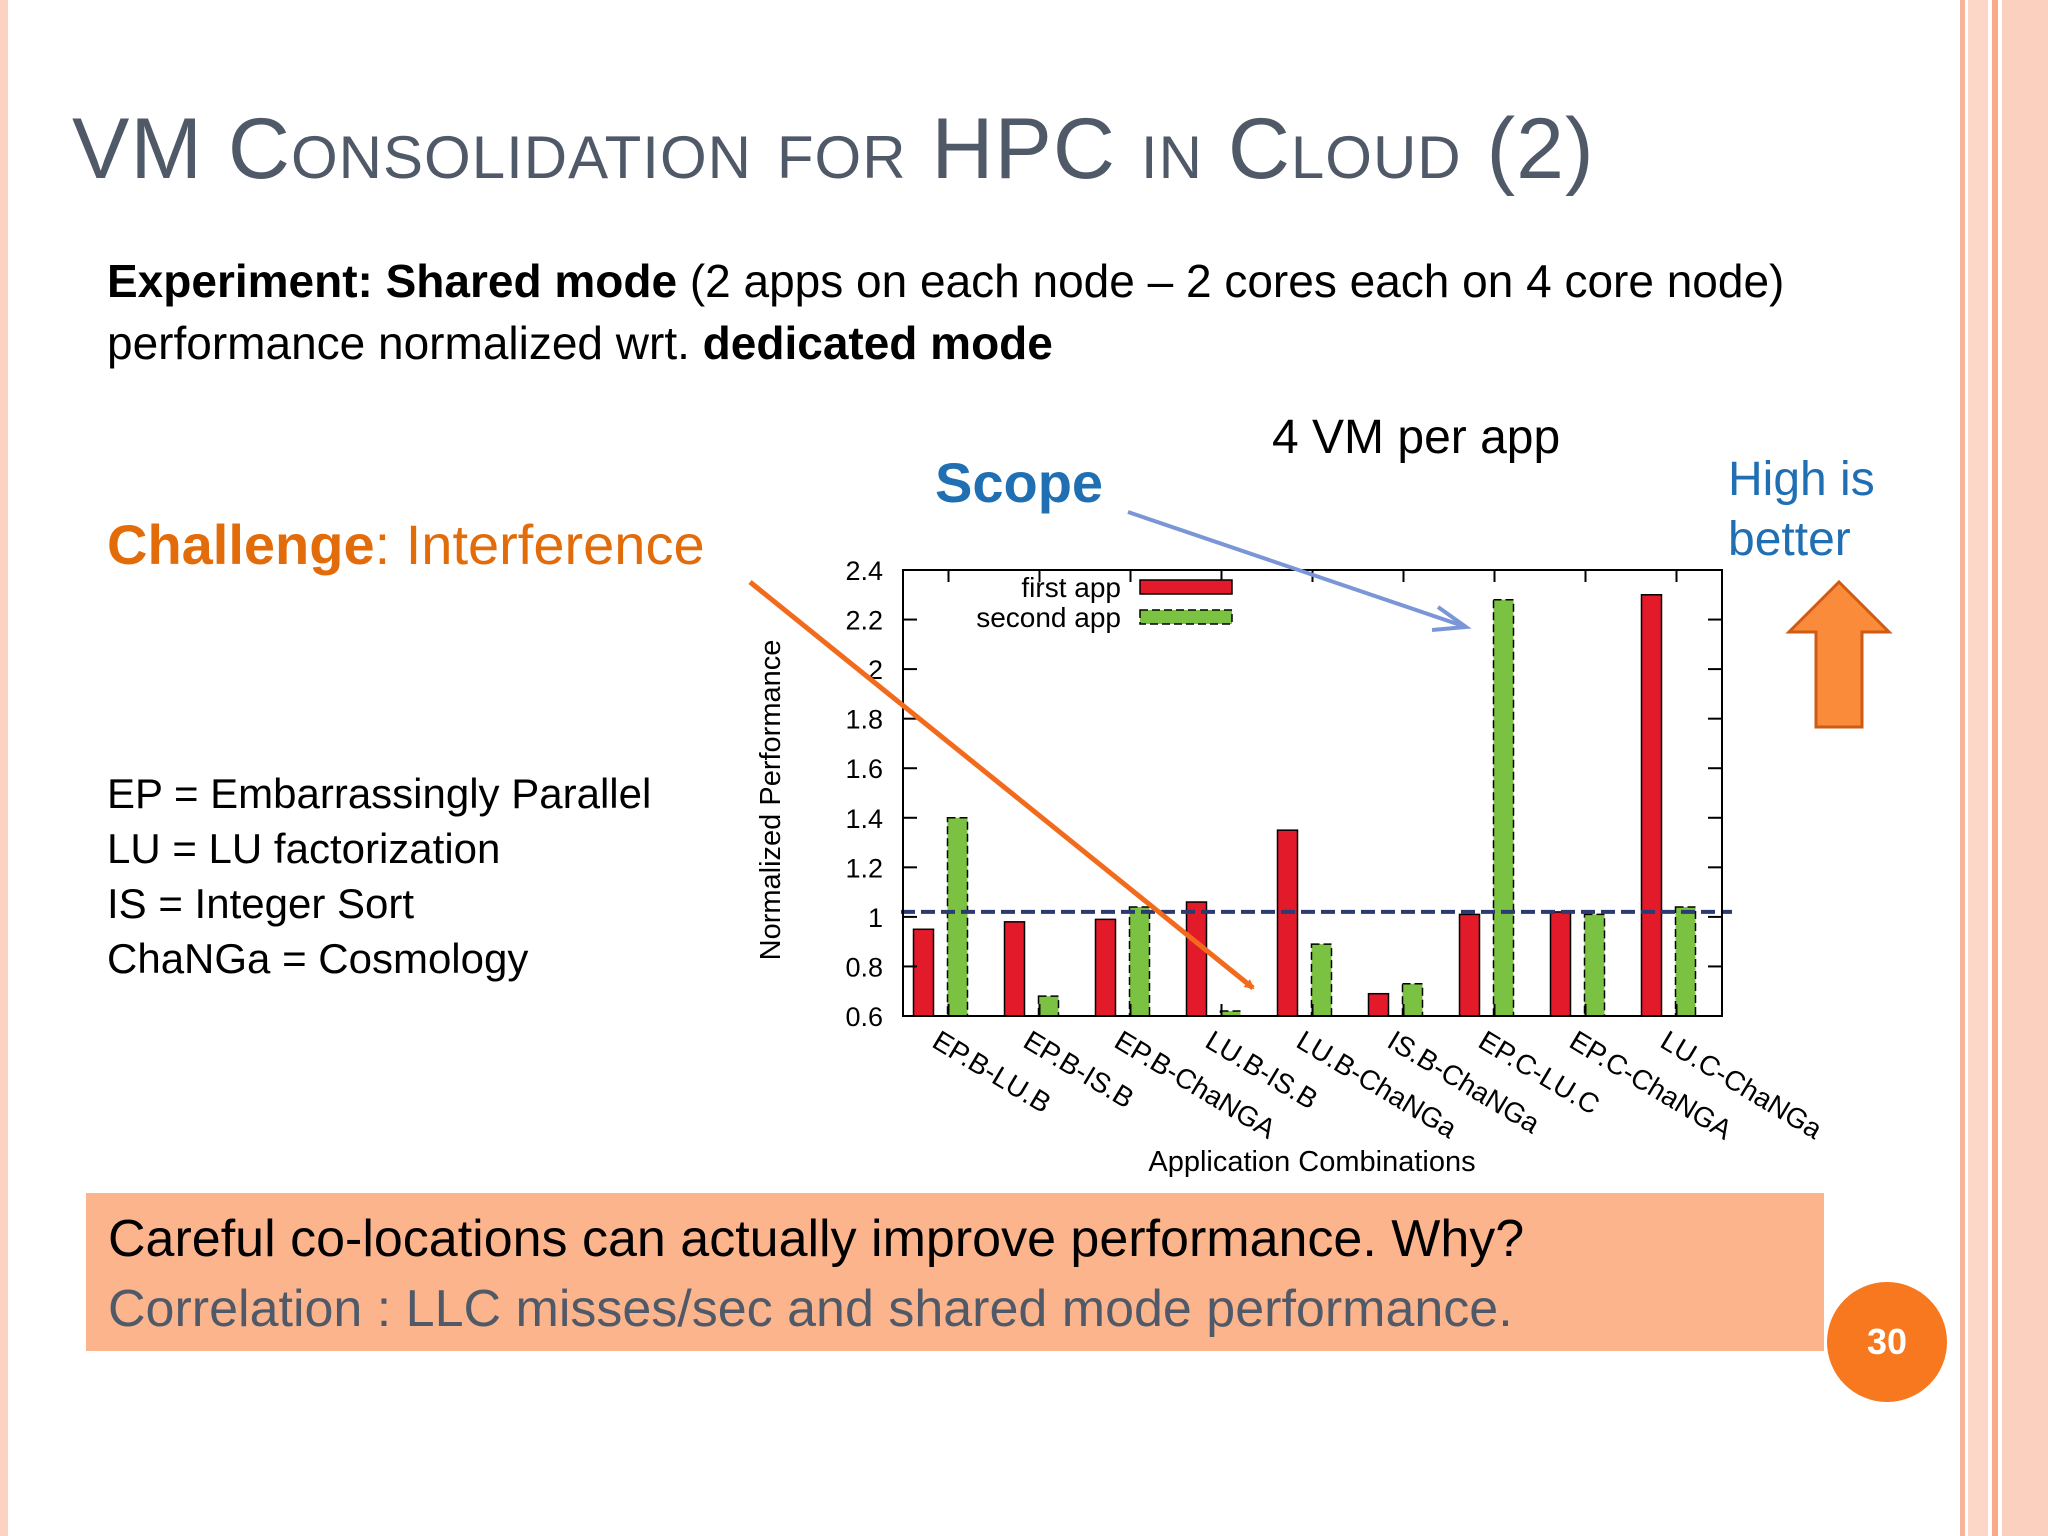 This screenshot has height=1536, width=2048. Describe the element at coordinates (1801, 479) in the screenshot. I see `high-better-line-1: High is` at that location.